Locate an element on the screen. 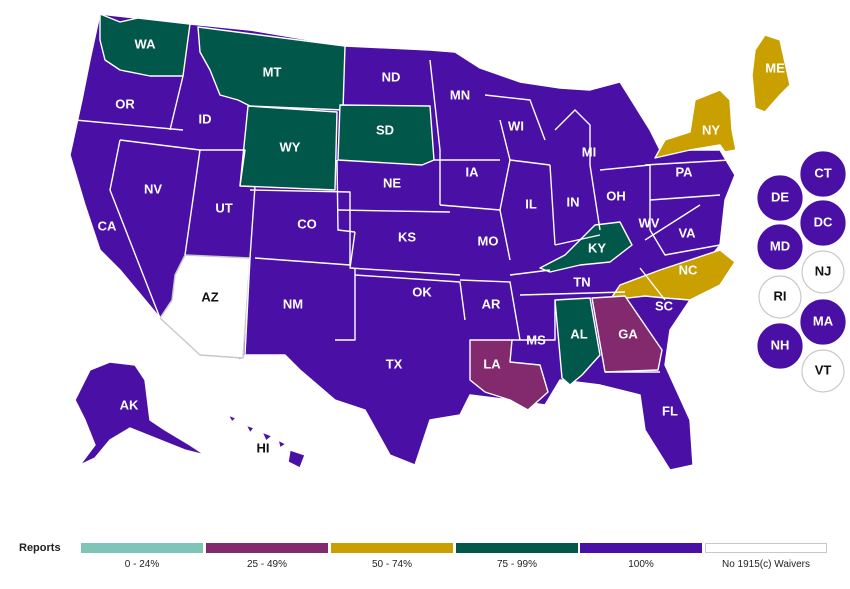  label-nd: ND is located at coordinates (391, 76).